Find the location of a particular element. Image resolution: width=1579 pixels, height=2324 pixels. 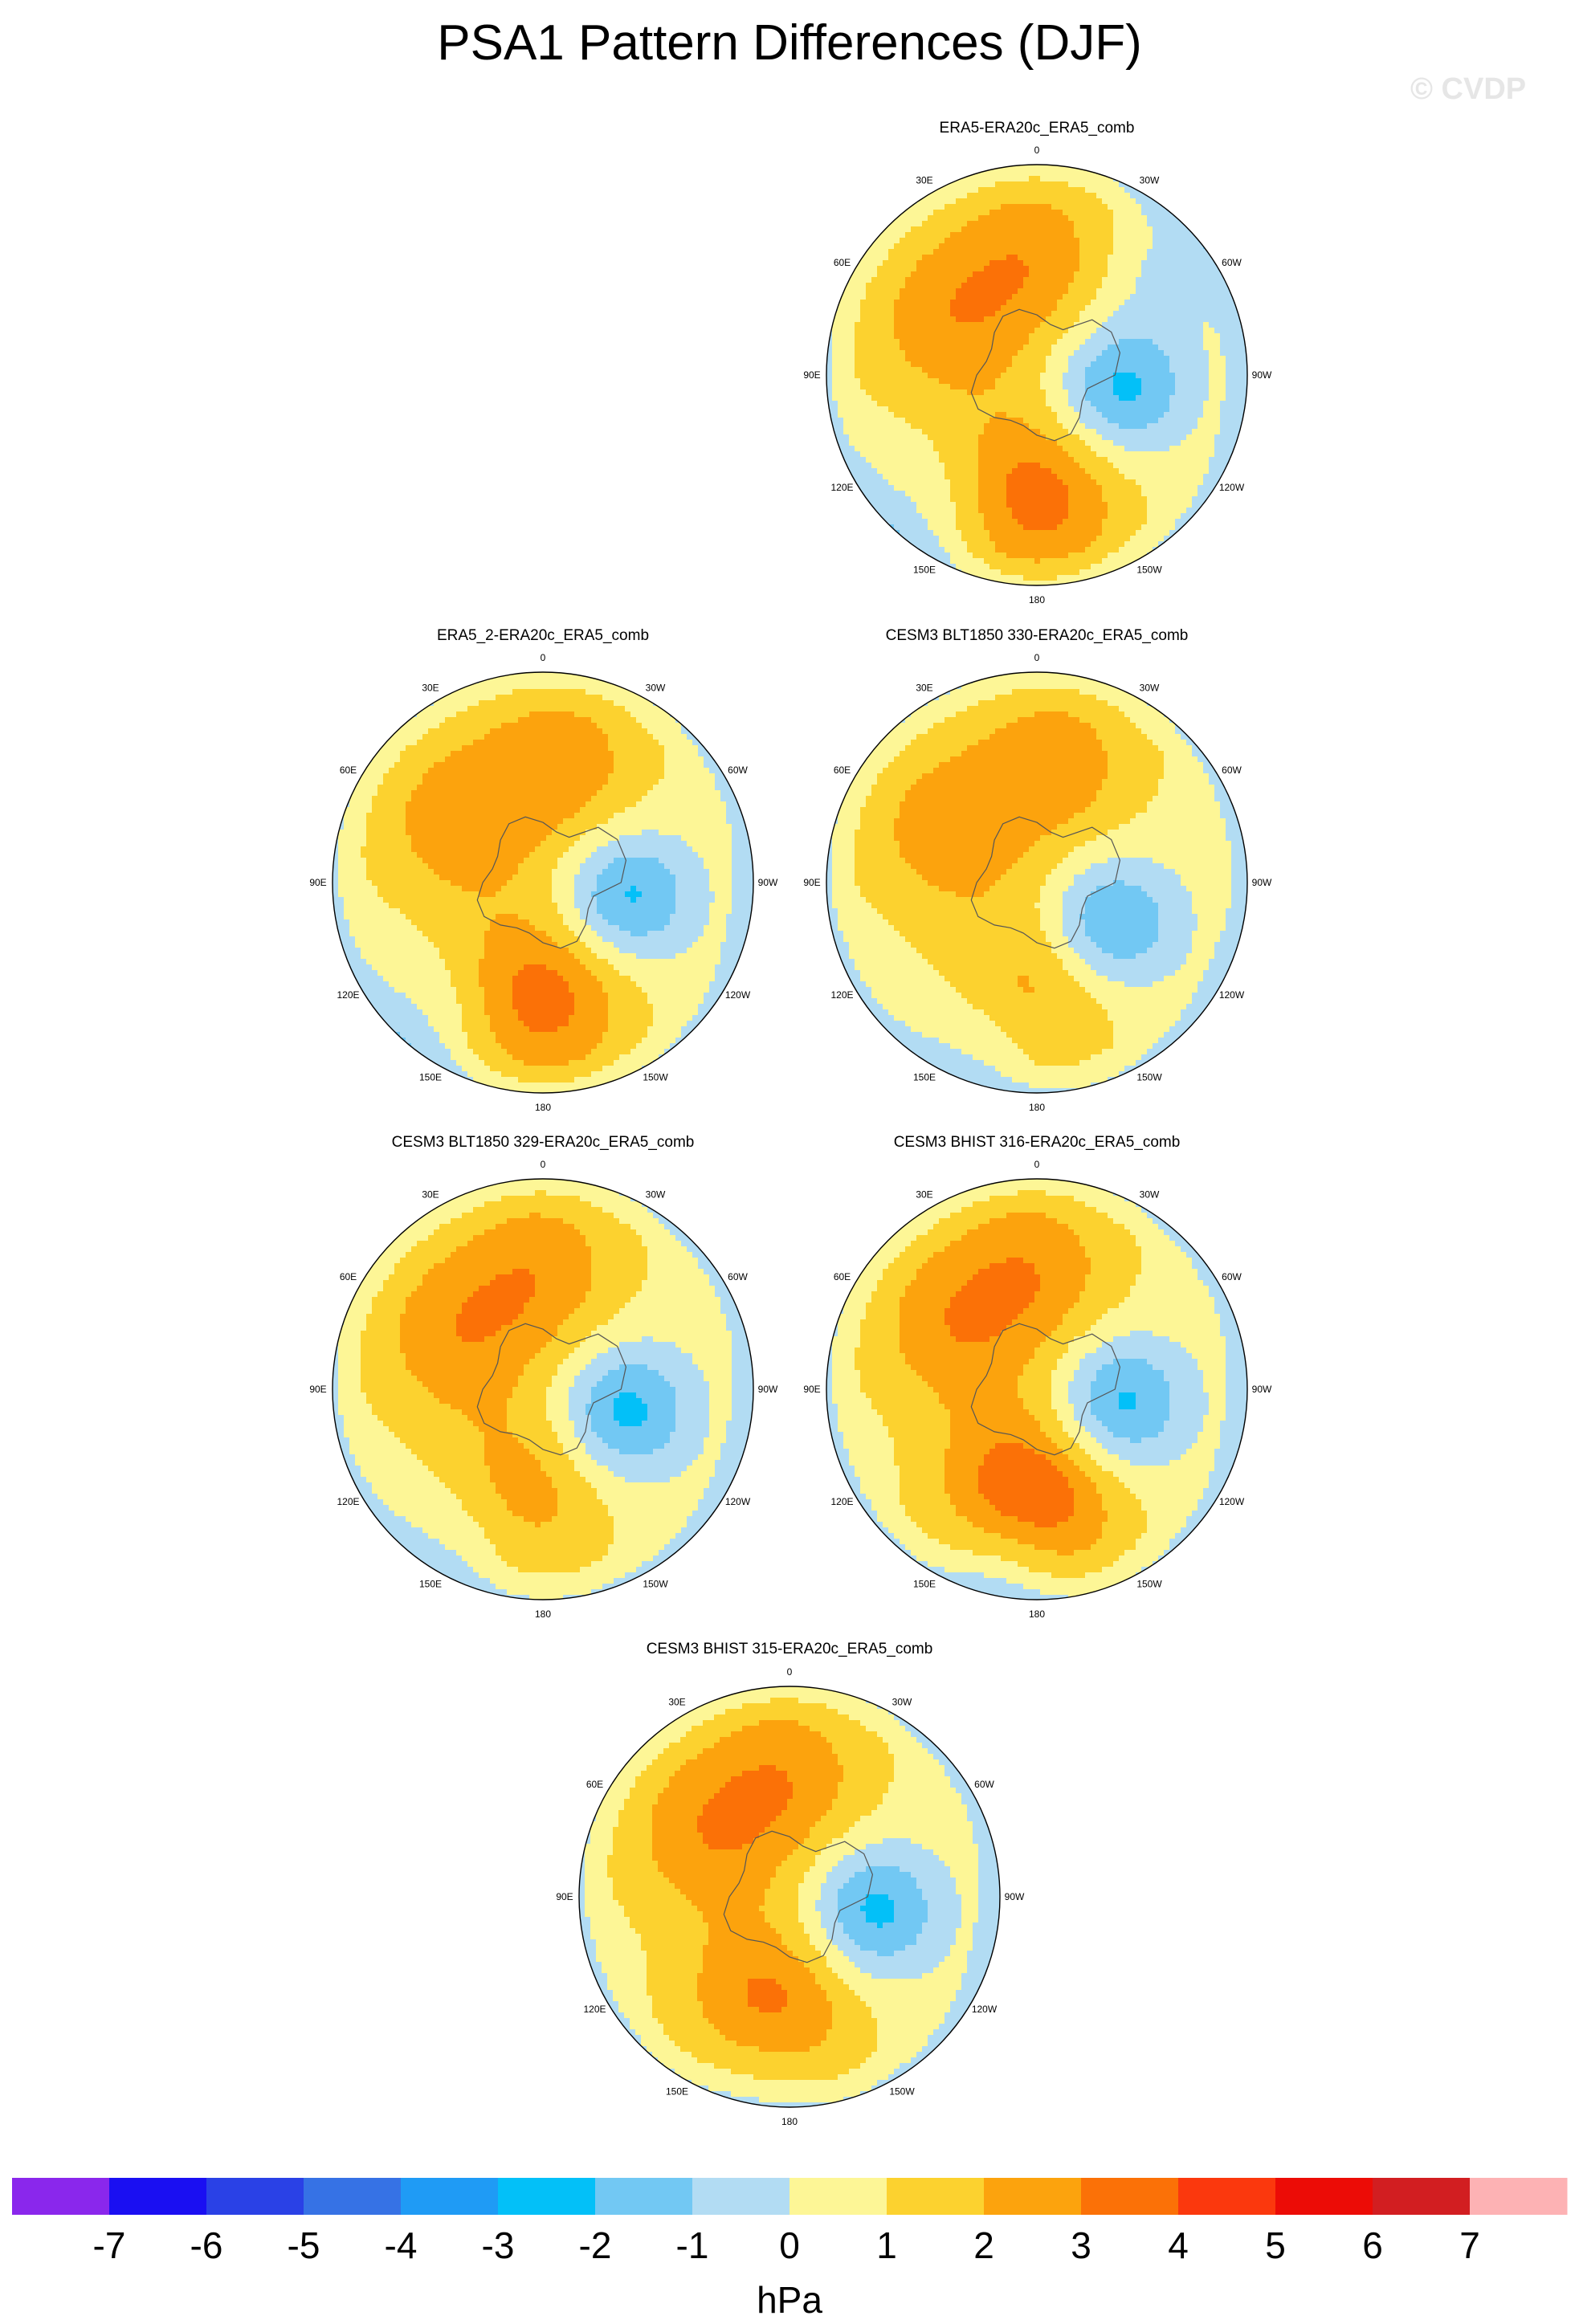

map-panel-4: 0 30E 60E 90E 120E 150E 180 150W 120W 90W 60W 30W is located at coordinates (543, 1390).